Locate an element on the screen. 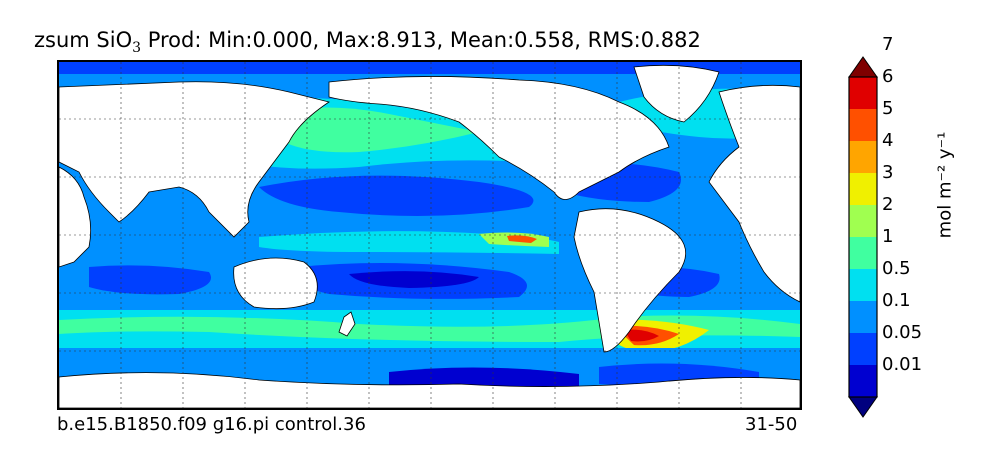  colorbar-tick-label: 4 is located at coordinates (888, 140).